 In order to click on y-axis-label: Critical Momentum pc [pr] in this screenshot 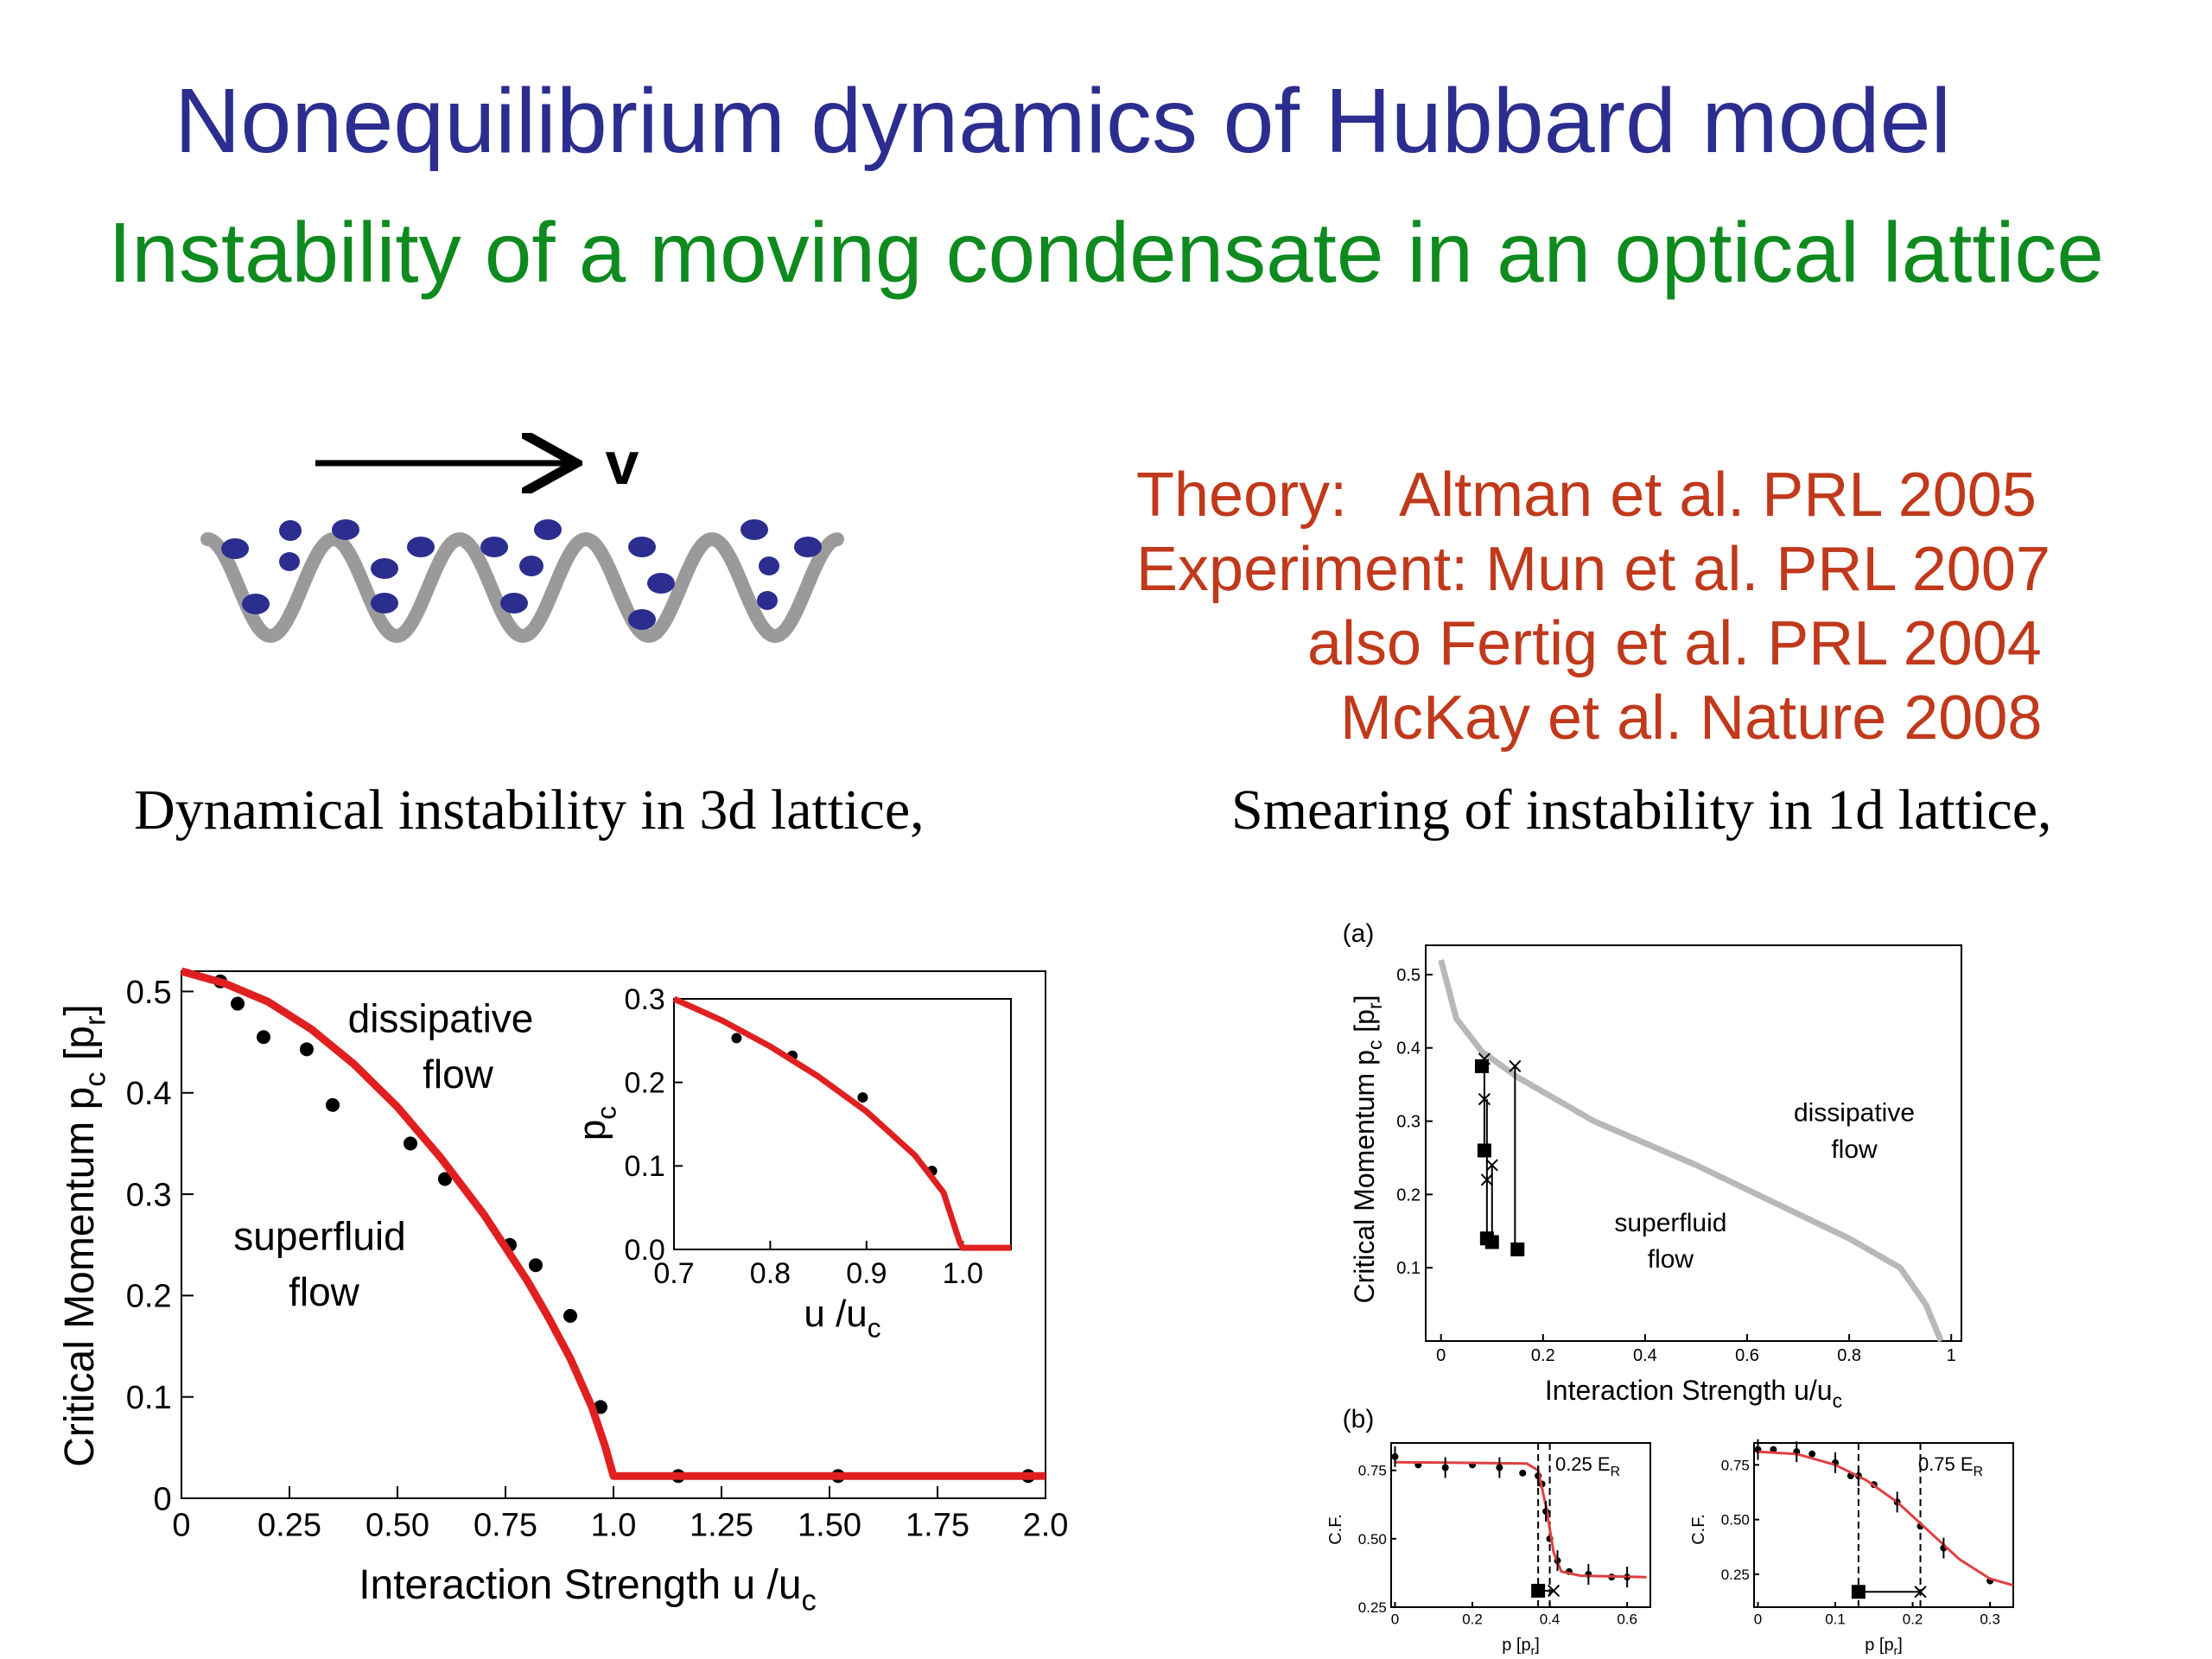, I will do `click(84, 1235)`.